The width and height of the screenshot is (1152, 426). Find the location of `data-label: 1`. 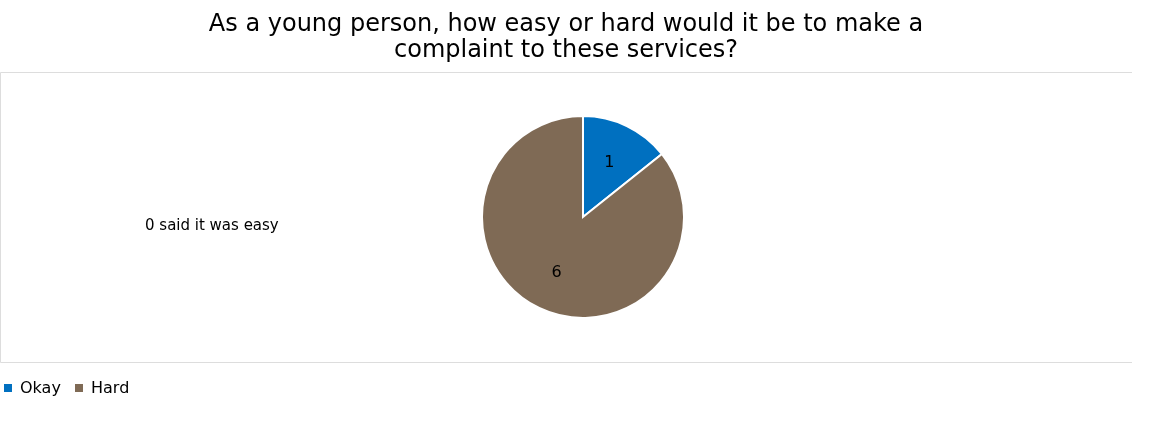

data-label: 1 is located at coordinates (609, 162).